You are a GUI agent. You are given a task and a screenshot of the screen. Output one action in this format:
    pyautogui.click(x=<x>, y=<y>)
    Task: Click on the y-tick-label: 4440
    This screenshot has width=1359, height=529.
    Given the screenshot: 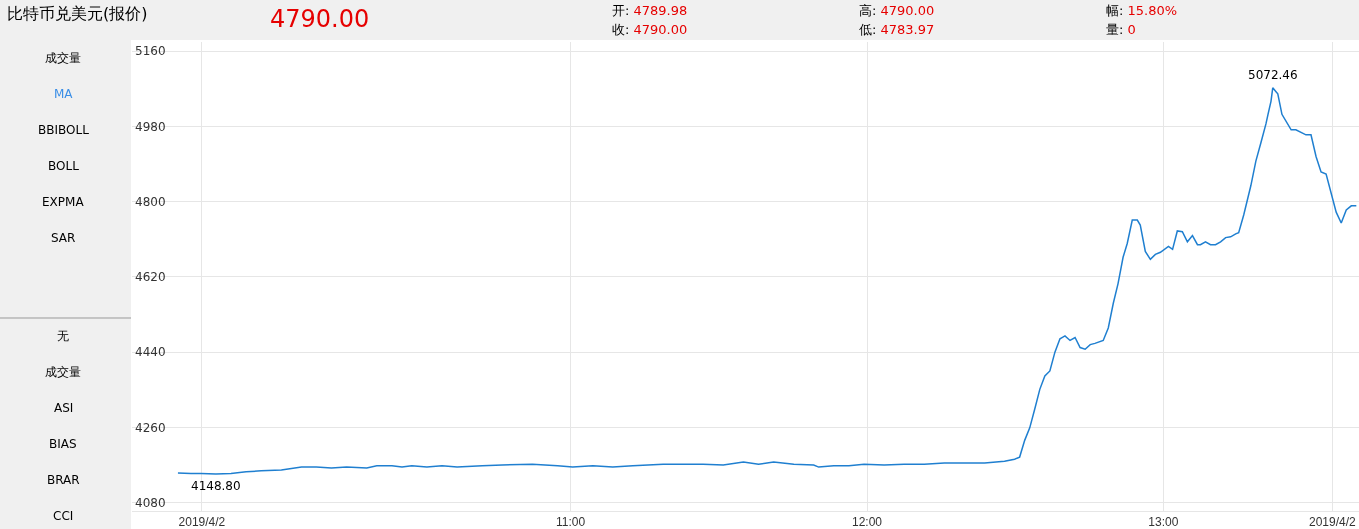 What is the action you would take?
    pyautogui.click(x=150, y=352)
    